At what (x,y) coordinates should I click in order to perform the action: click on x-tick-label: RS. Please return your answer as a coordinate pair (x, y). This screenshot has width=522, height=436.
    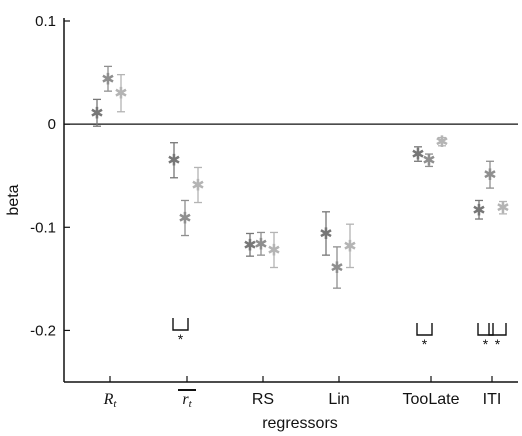
    Looking at the image, I should click on (263, 399).